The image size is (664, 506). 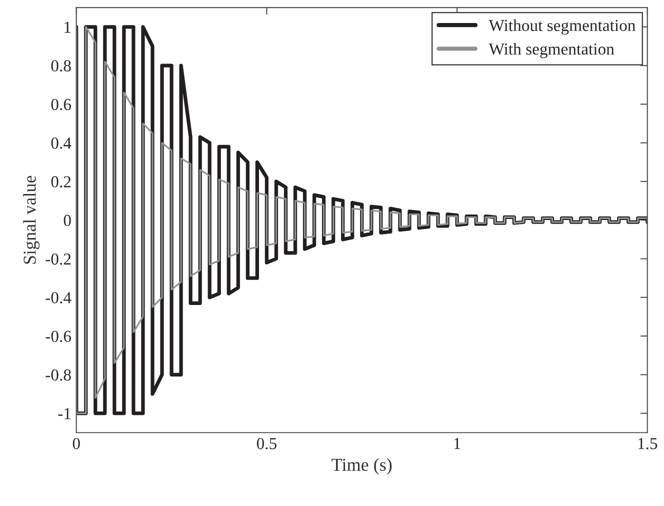 What do you see at coordinates (64, 414) in the screenshot?
I see `y-tick-label: -1` at bounding box center [64, 414].